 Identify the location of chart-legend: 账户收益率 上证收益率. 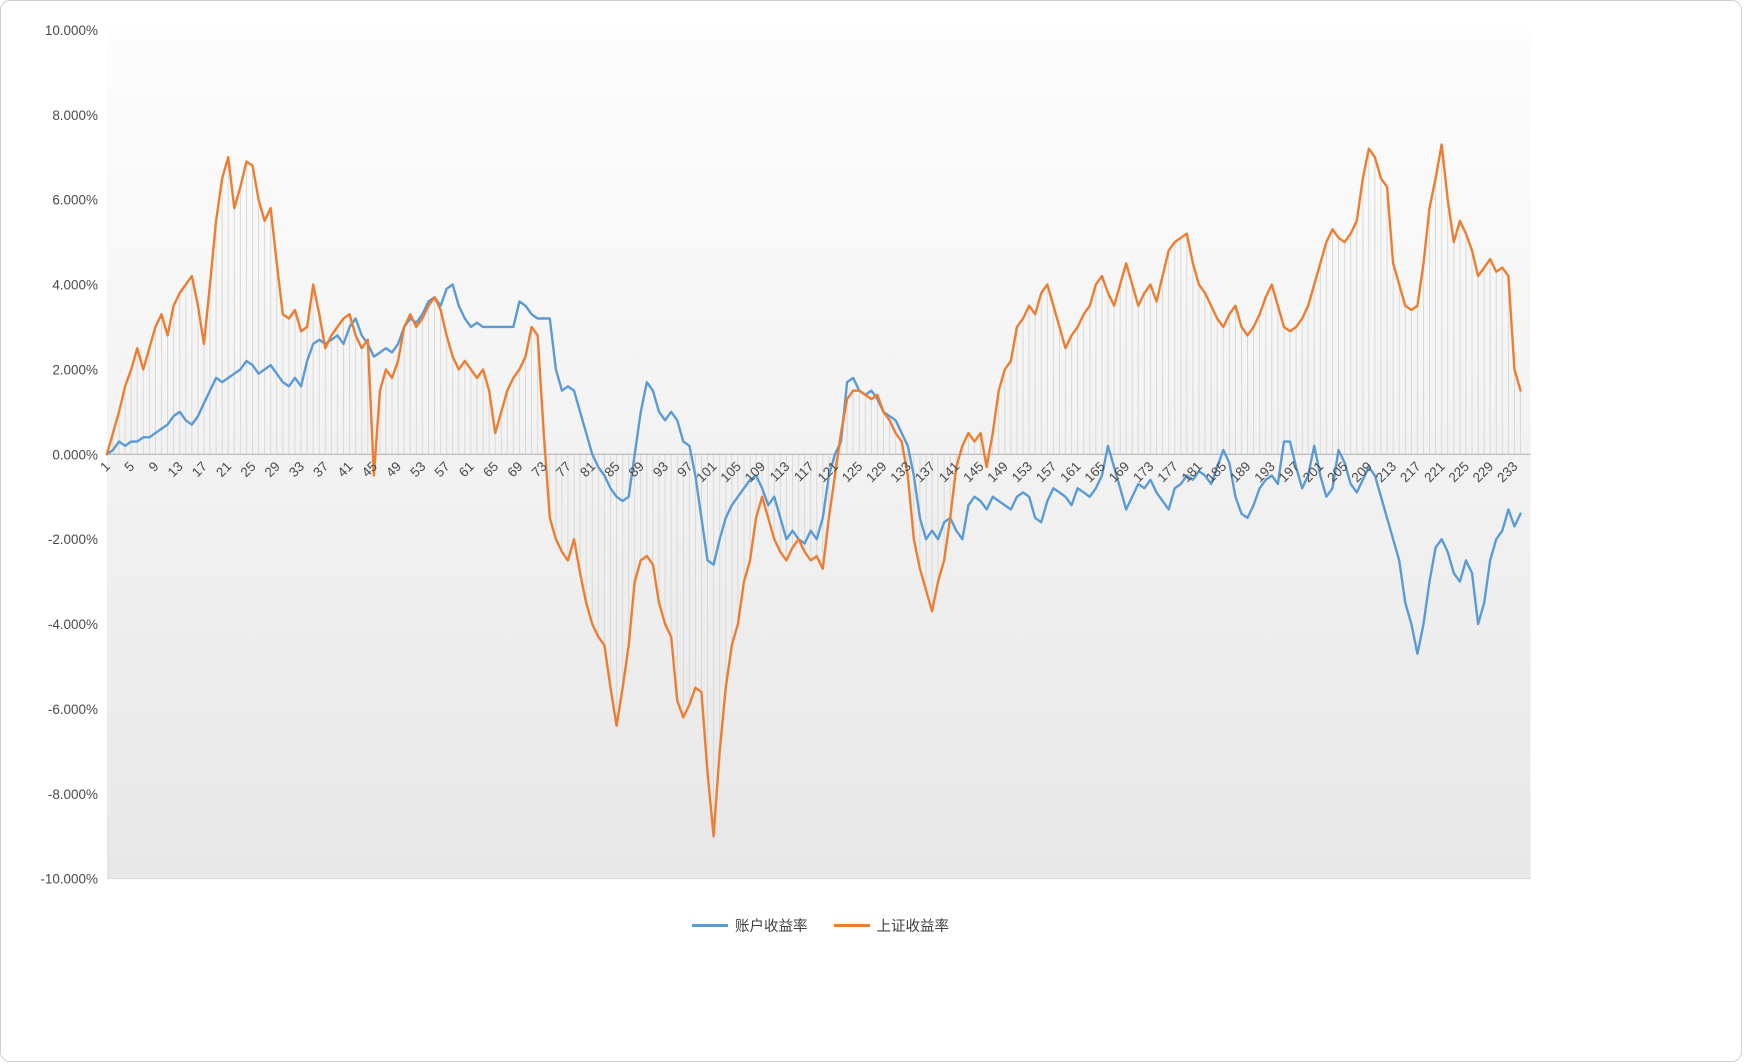
(820, 925).